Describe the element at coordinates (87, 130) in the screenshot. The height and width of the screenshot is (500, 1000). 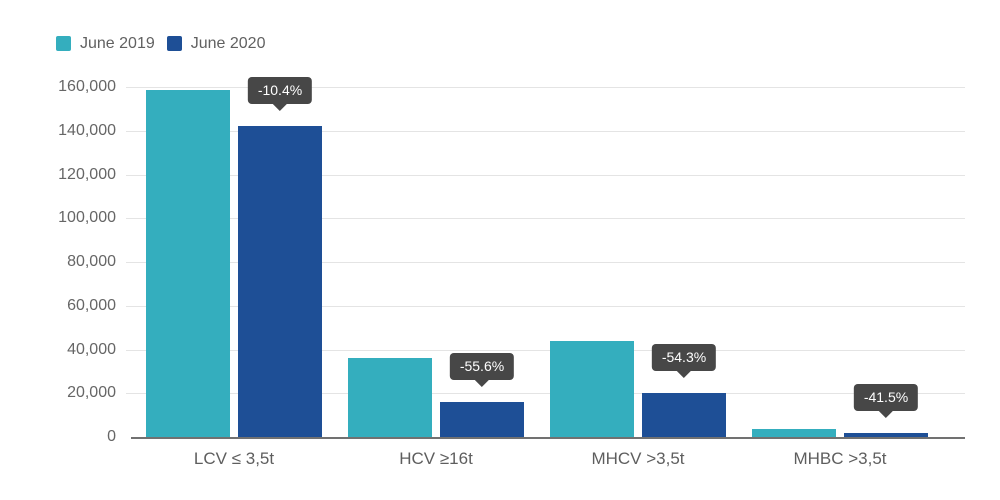
I see `y-axis-tick-label: 140,000` at that location.